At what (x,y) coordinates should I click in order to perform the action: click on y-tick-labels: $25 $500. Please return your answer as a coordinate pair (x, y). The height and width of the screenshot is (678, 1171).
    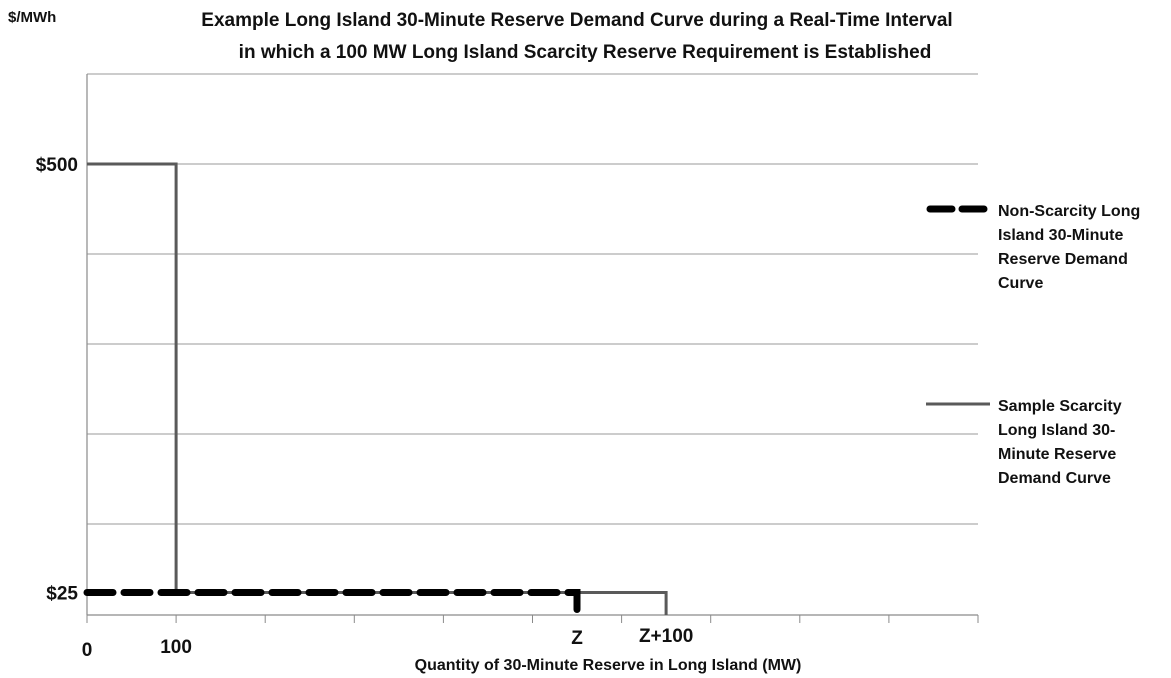
    Looking at the image, I should click on (57, 379).